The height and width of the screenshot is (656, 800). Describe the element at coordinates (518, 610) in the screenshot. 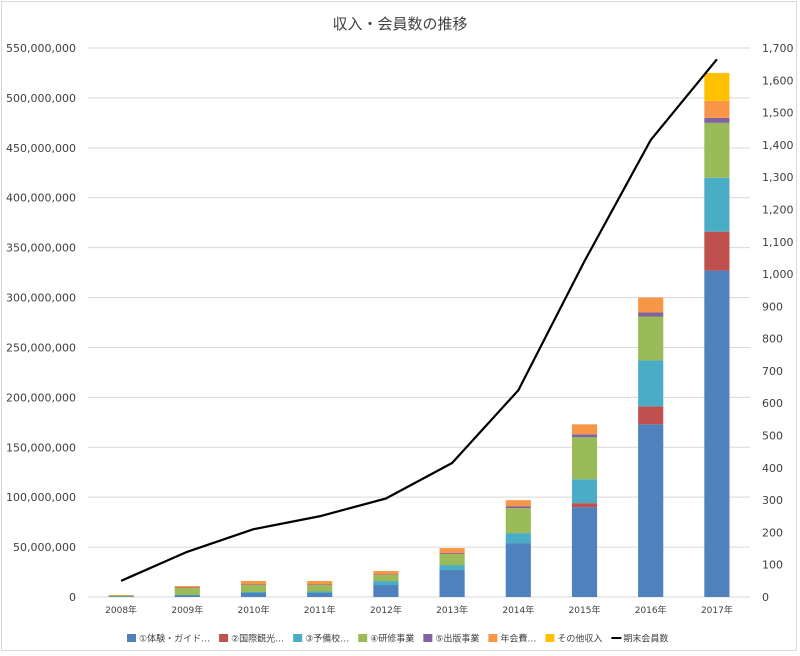

I see `x-tick-label: 2014年` at that location.